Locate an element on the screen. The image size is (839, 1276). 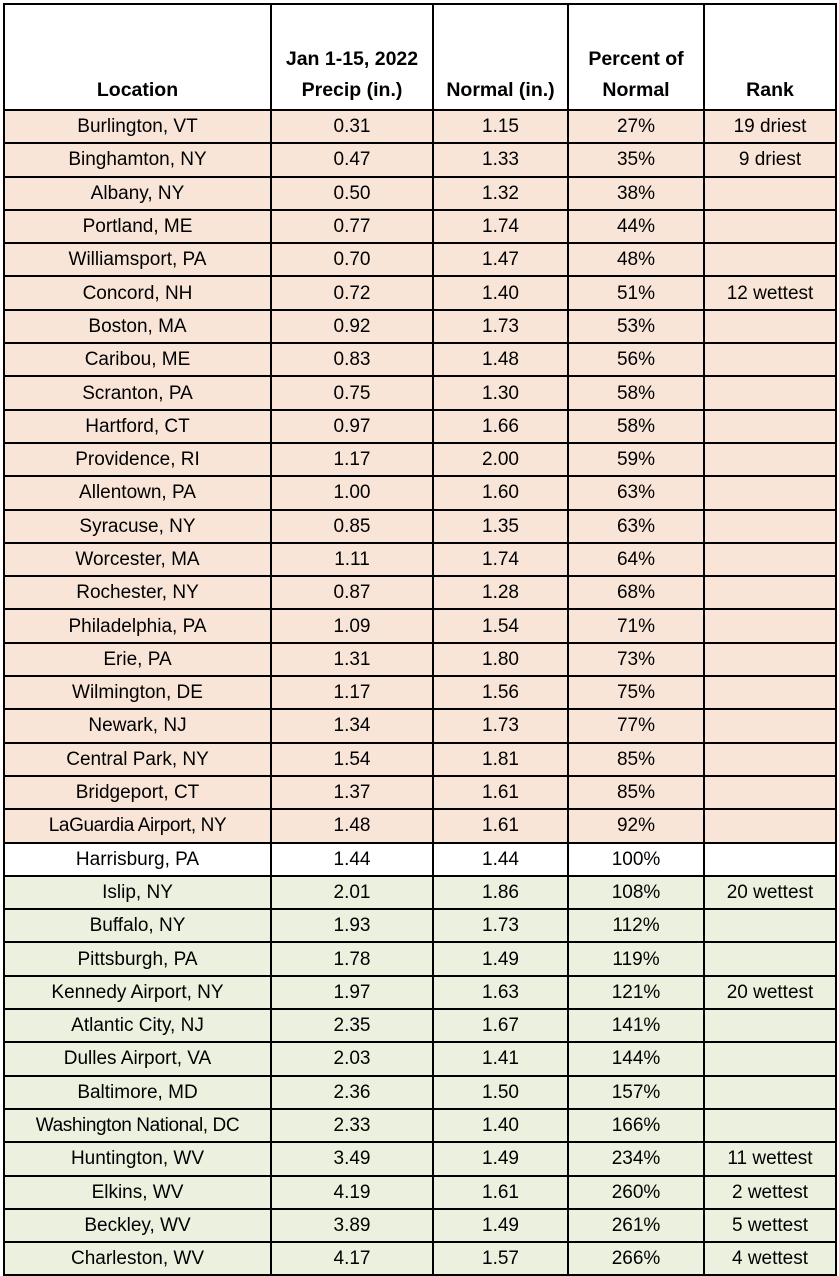
percent-cell: 234% is located at coordinates (636, 1159).